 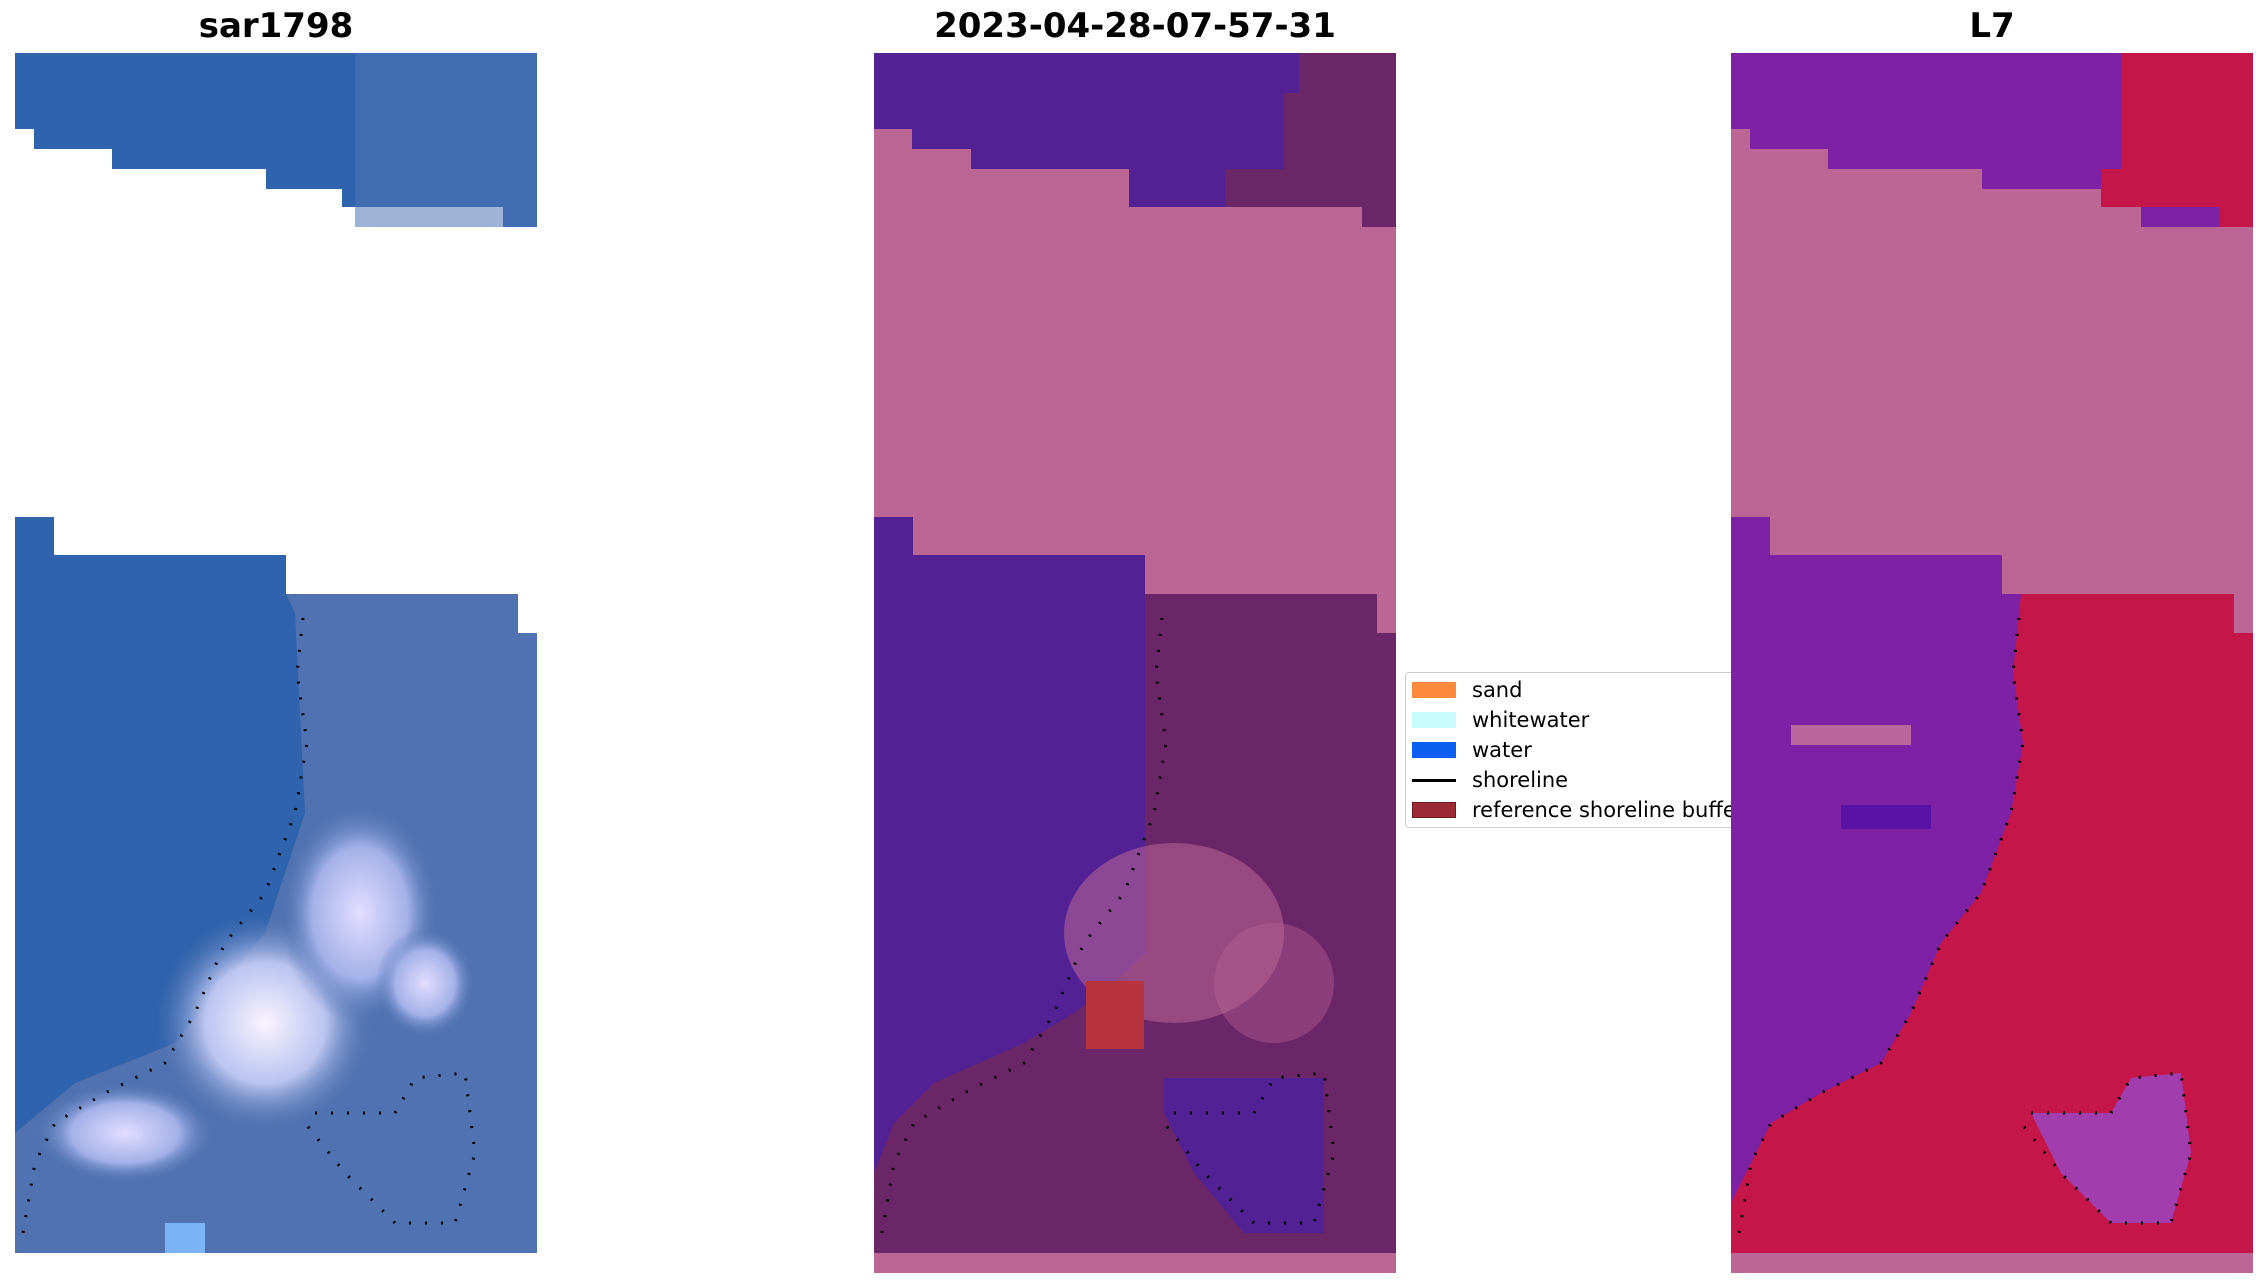 I want to click on legend-item-shoreline: shoreline, so click(x=1490, y=780).